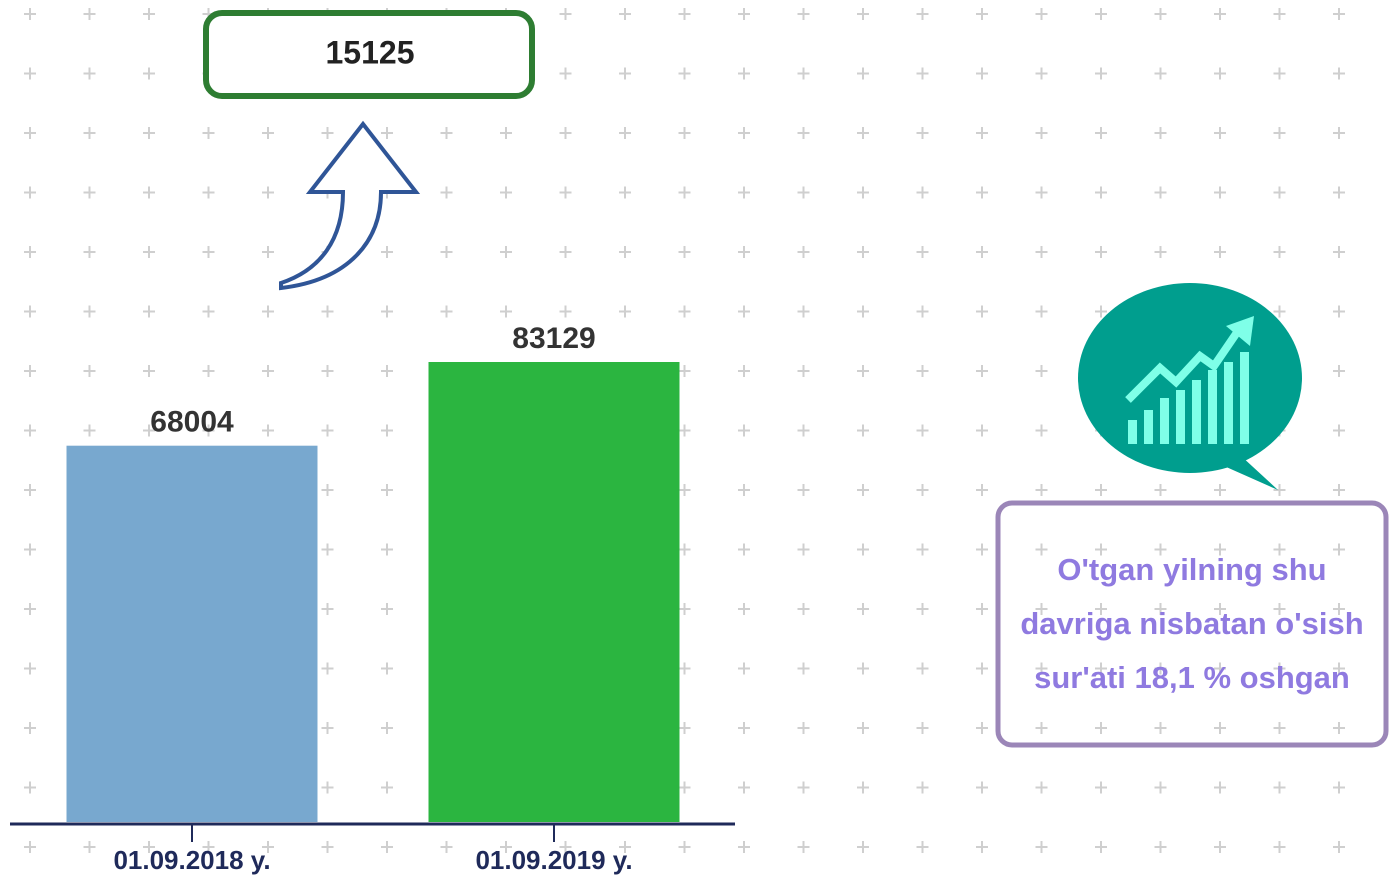 The width and height of the screenshot is (1389, 880). What do you see at coordinates (1190, 386) in the screenshot?
I see `growth-icon` at bounding box center [1190, 386].